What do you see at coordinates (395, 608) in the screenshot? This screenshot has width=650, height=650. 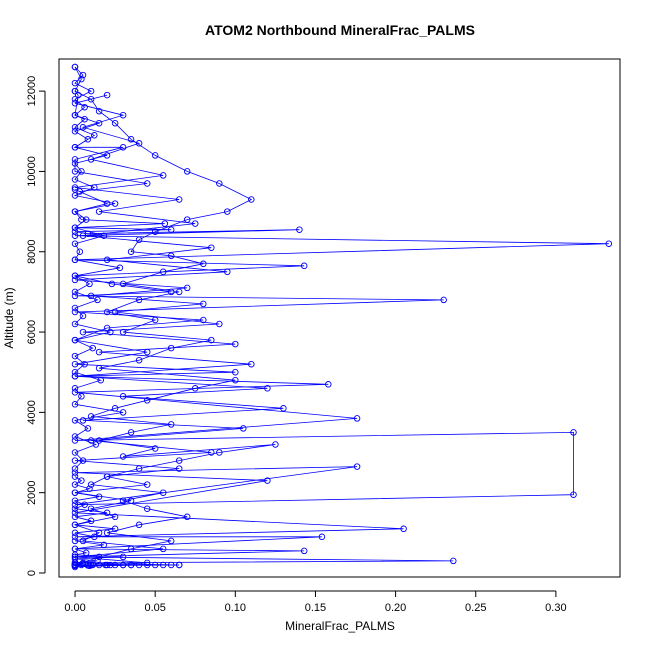 I see `x-tick-label: 0.20` at bounding box center [395, 608].